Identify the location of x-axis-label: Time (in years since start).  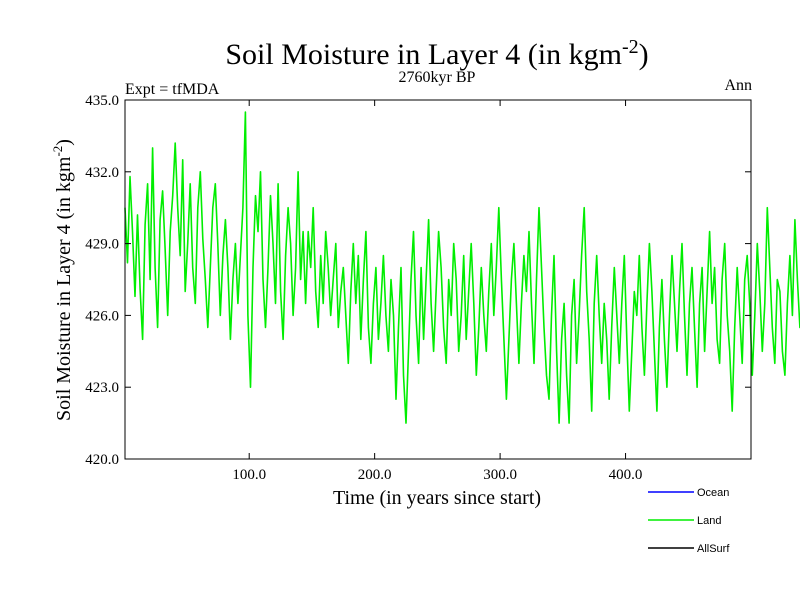
(437, 498).